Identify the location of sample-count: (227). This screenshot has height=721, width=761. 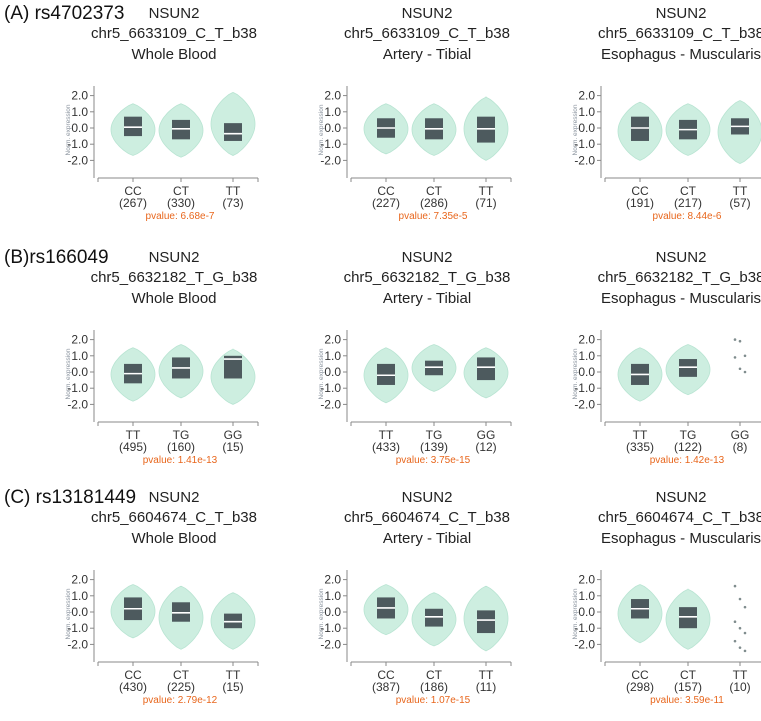
(386, 203).